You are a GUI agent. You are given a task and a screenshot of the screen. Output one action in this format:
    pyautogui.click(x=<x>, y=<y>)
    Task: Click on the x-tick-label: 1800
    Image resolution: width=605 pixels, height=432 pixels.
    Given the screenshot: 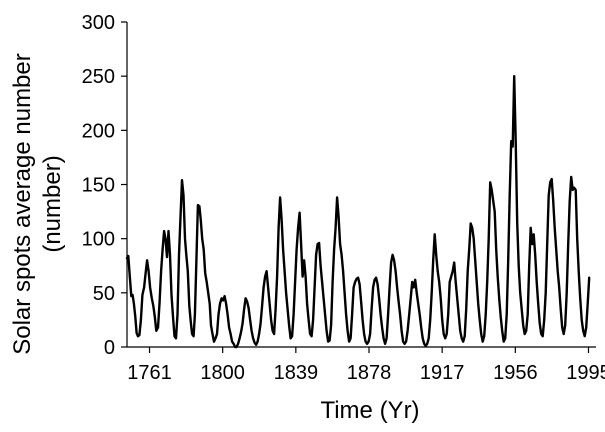 What is the action you would take?
    pyautogui.click(x=222, y=373)
    